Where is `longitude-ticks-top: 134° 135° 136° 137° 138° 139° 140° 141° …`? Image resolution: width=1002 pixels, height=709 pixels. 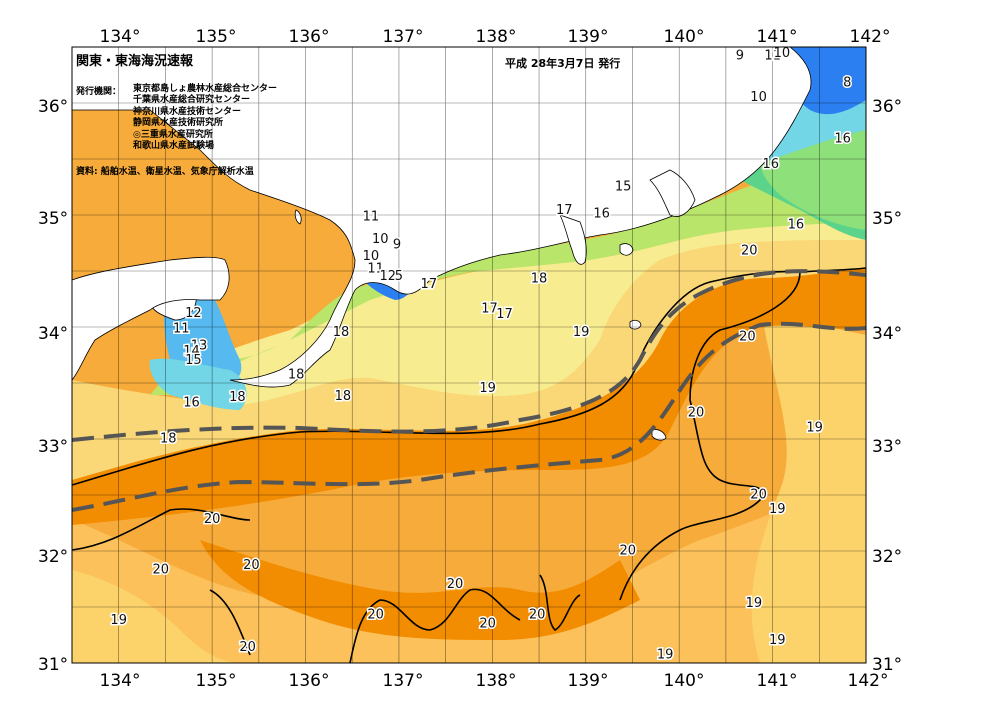 longitude-ticks-top: 134° 135° 136° 137° 138° 139° 140° 141° … is located at coordinates (495, 37).